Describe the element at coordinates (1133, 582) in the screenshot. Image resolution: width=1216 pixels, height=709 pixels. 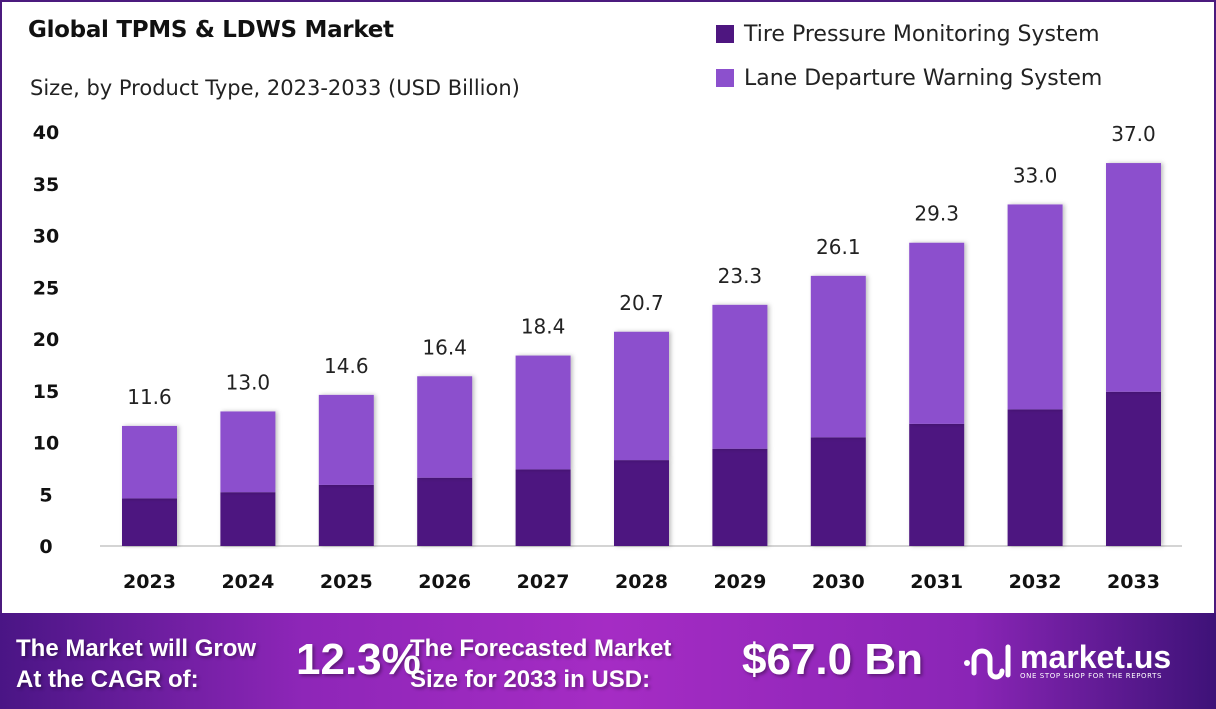
I see `x-tick-label: 2033` at that location.